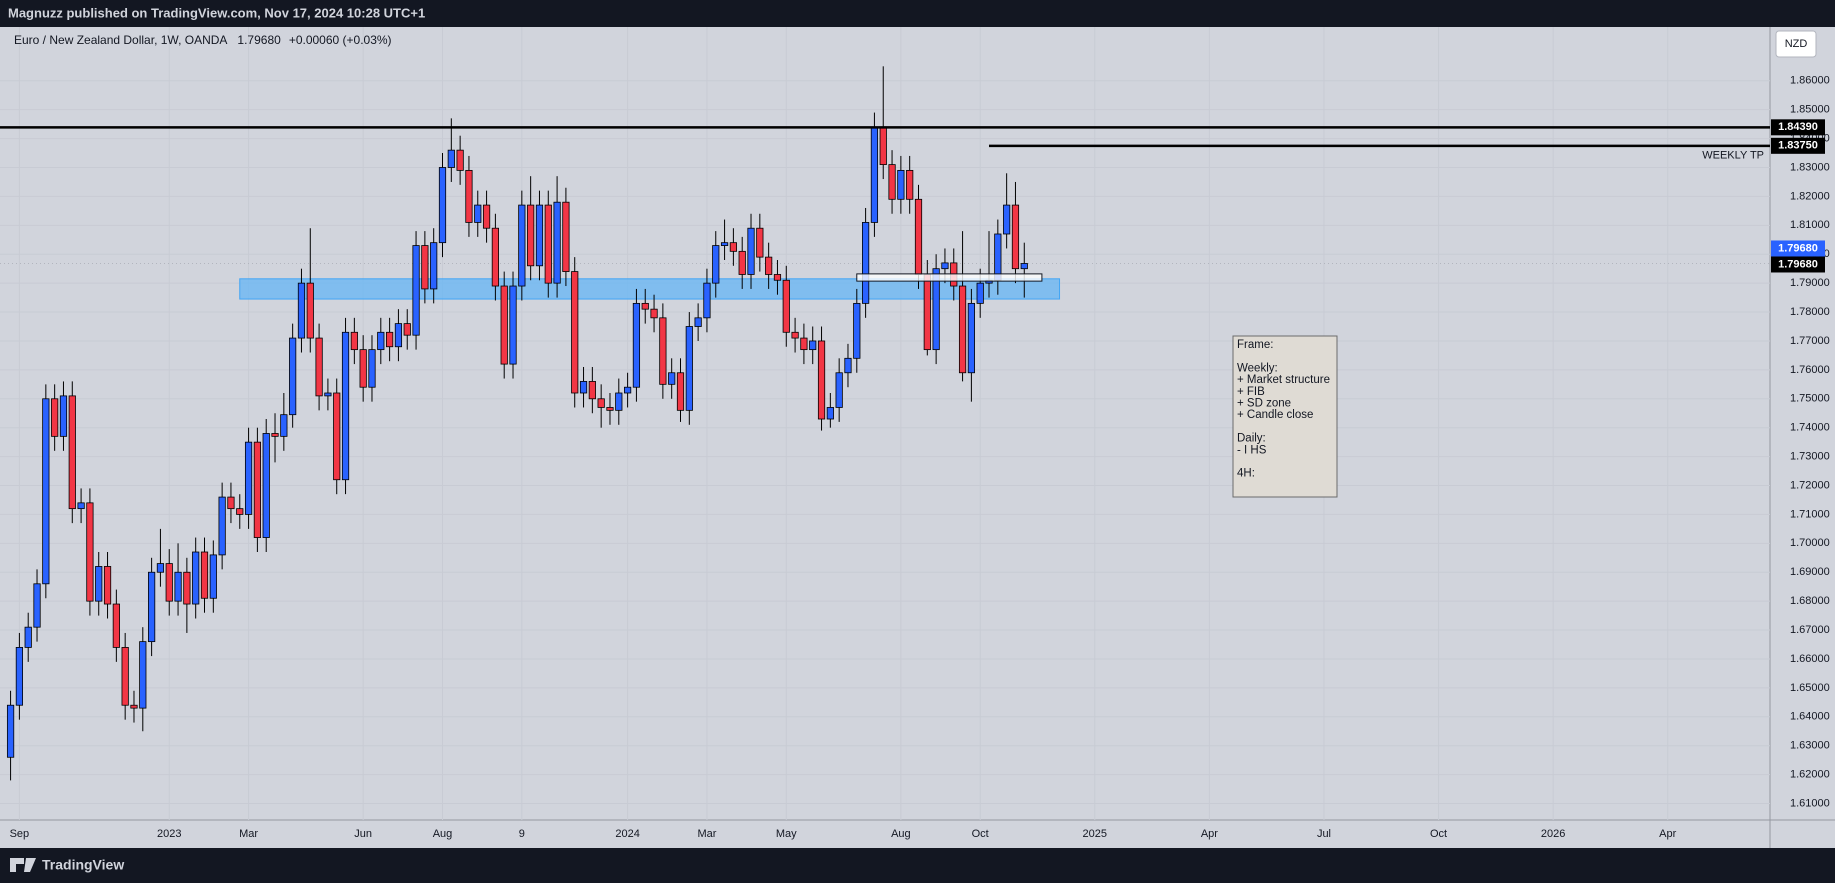 This screenshot has height=883, width=1835. I want to click on brand-logo, so click(23, 865).